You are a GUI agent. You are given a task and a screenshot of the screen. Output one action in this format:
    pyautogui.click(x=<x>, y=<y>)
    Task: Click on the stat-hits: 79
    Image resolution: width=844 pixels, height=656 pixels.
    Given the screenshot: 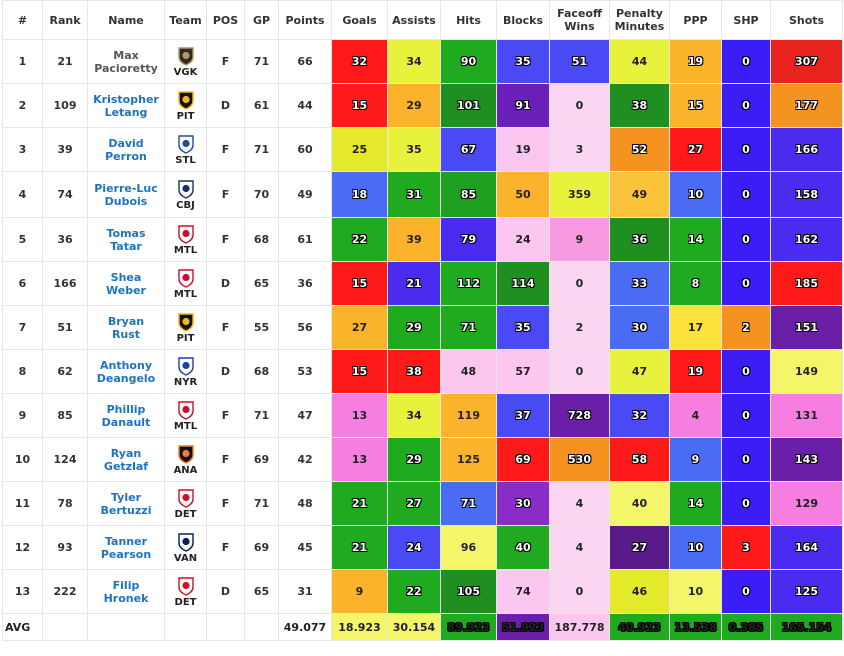 What is the action you would take?
    pyautogui.click(x=468, y=239)
    